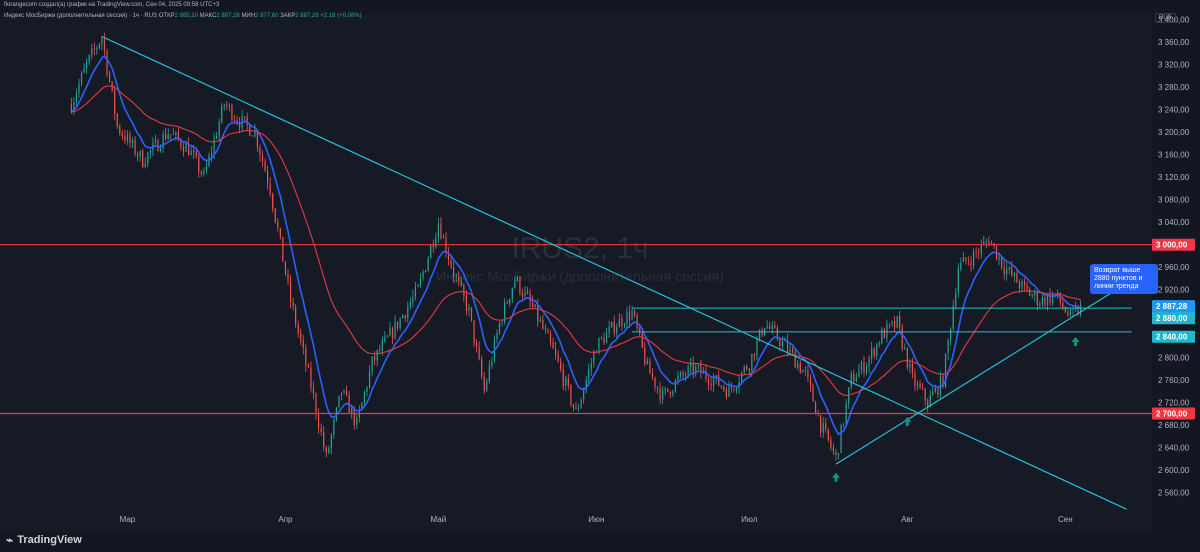  What do you see at coordinates (1165, 18) in the screenshot?
I see `currency-badge: RUB` at bounding box center [1165, 18].